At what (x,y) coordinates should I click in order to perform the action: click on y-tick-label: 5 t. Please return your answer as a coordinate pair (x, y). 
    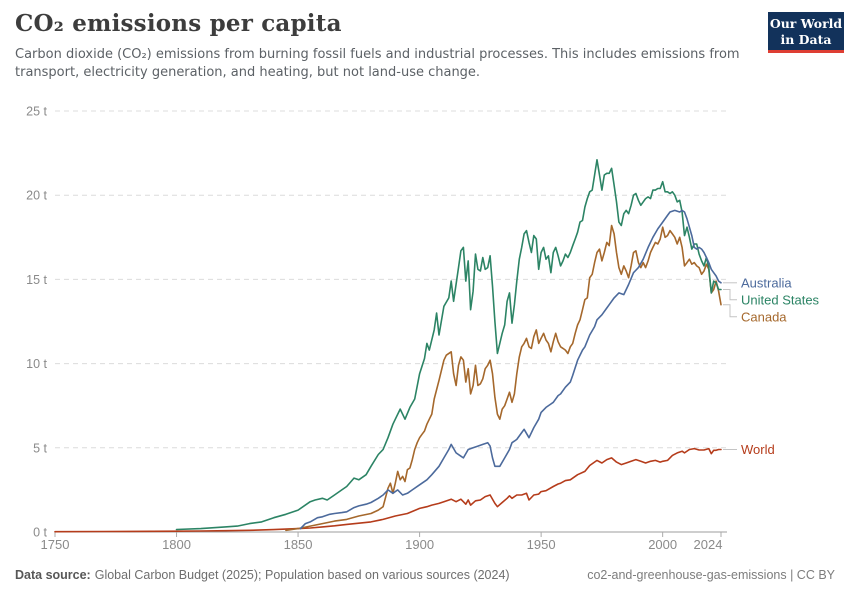
    Looking at the image, I should click on (40, 448).